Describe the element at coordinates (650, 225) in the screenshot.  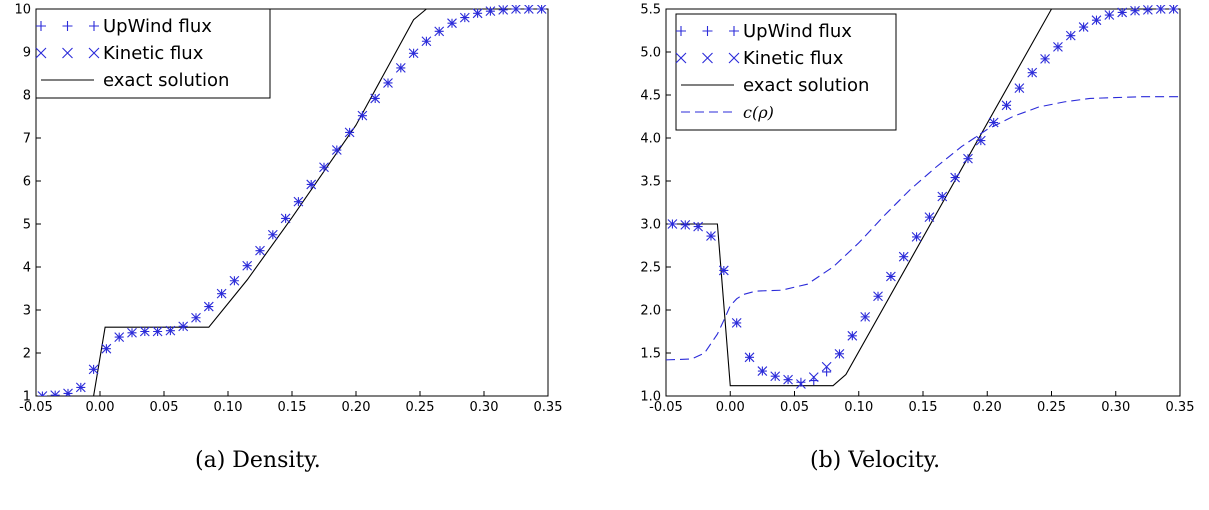
I see `y-tick-label: 3.0` at that location.